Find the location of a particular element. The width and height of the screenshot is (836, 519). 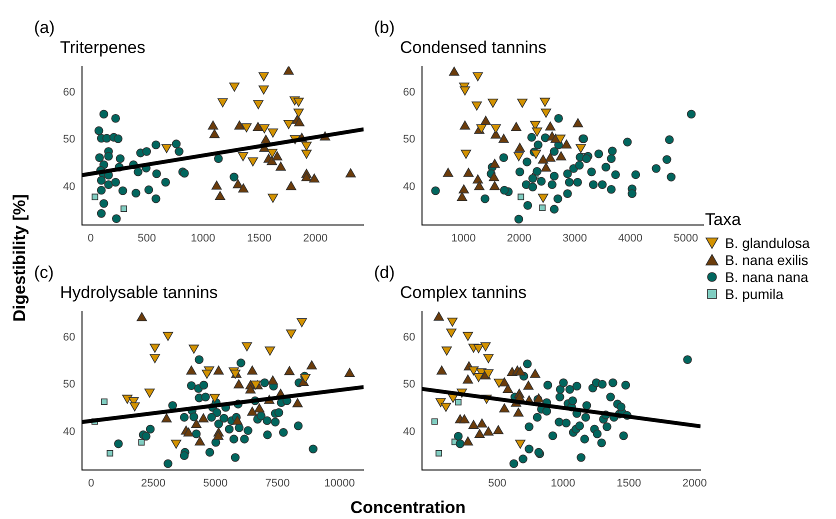

legend-label: B. pumila is located at coordinates (754, 294).